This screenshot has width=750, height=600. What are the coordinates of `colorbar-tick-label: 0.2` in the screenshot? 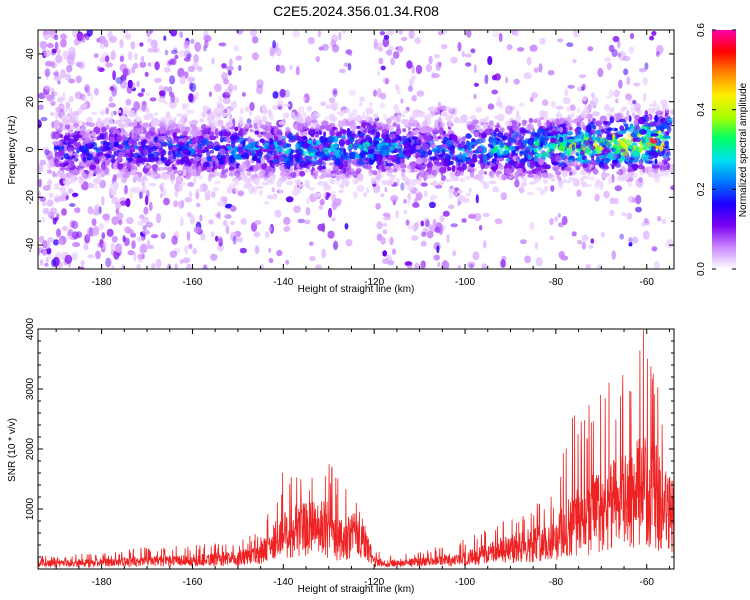 It's located at (701, 189).